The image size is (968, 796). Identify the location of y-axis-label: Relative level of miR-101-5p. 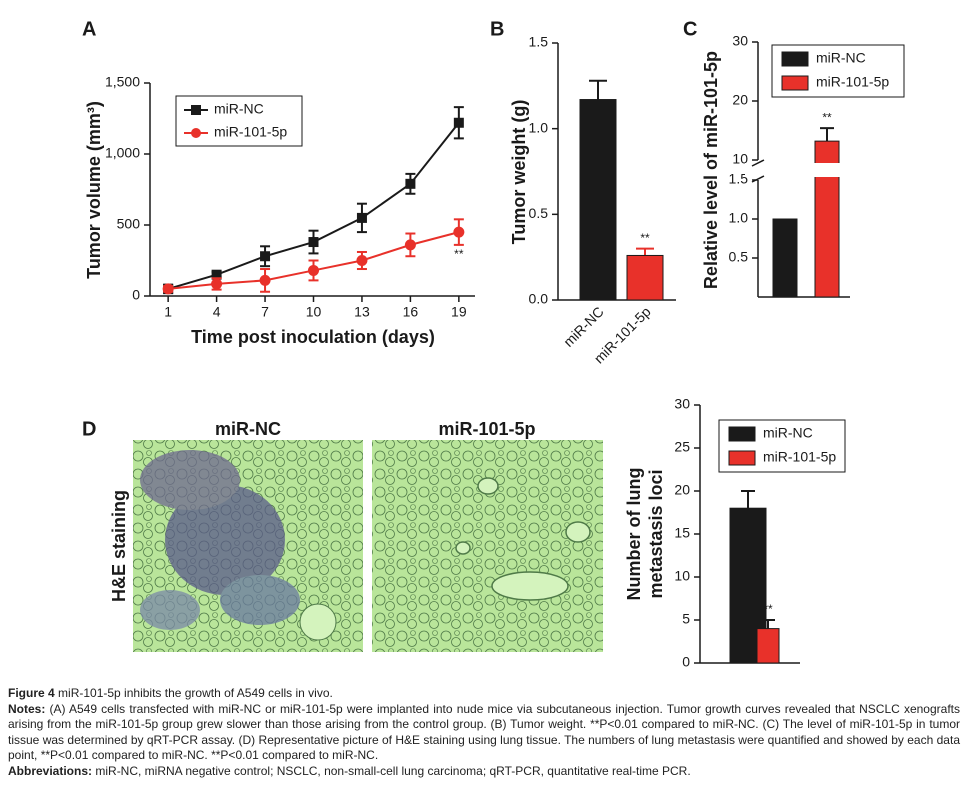
(711, 170).